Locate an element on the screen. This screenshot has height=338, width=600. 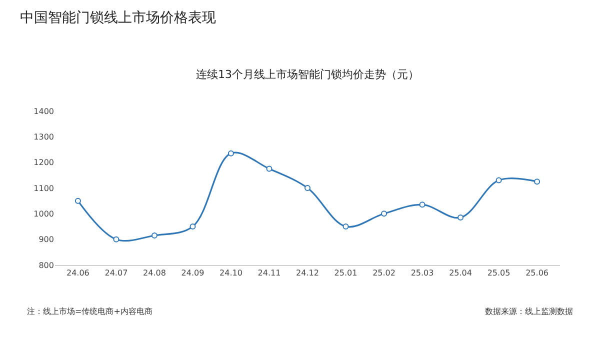
x-tick-label: 24.08 is located at coordinates (154, 273).